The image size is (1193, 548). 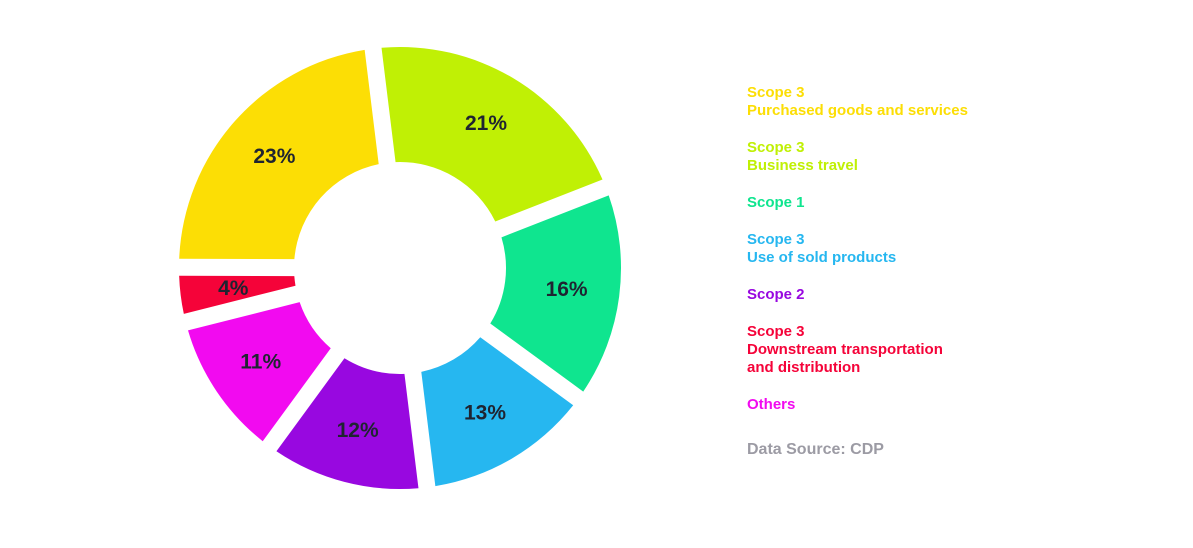 I want to click on legend-item-line: and distribution, so click(x=804, y=367).